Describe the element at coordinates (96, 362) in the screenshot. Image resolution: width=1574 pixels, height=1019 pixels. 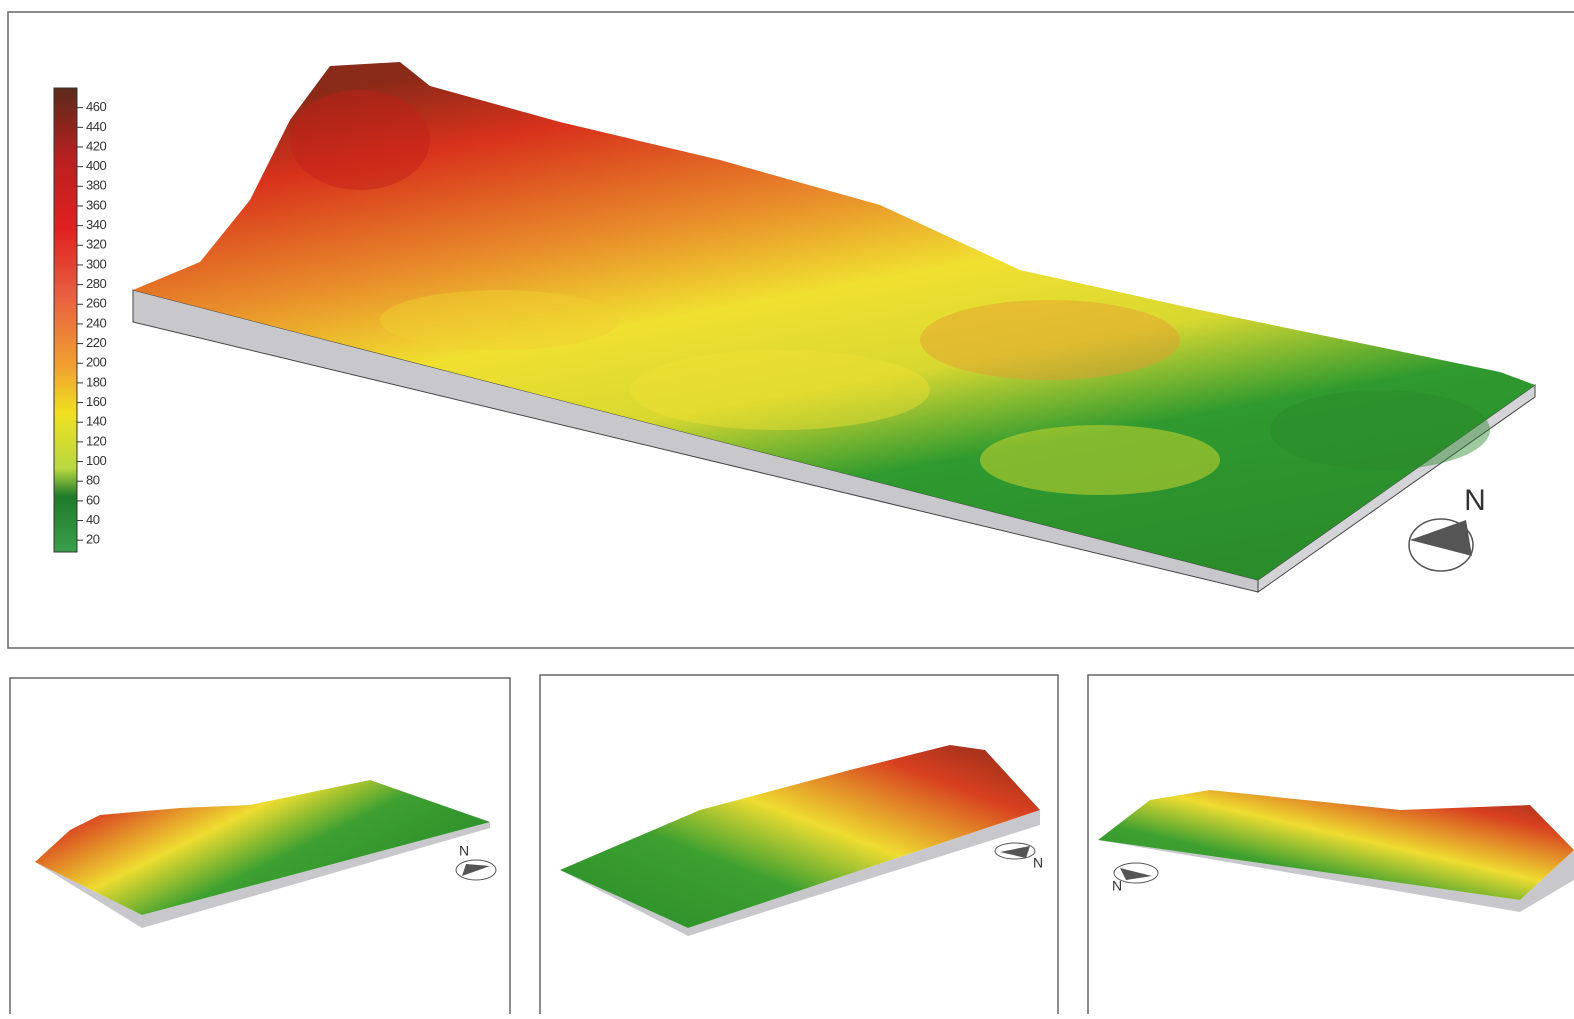
I see `colorbar-tick-label: 200` at that location.